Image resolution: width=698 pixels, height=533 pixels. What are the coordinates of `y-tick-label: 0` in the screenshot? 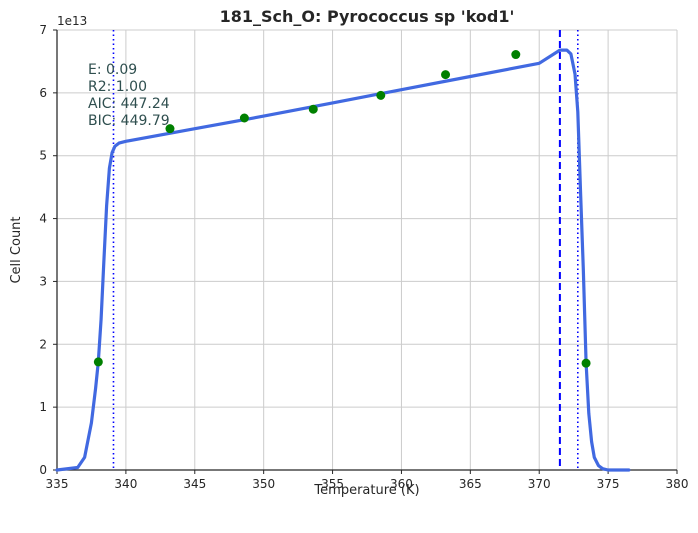 It's located at (43, 470).